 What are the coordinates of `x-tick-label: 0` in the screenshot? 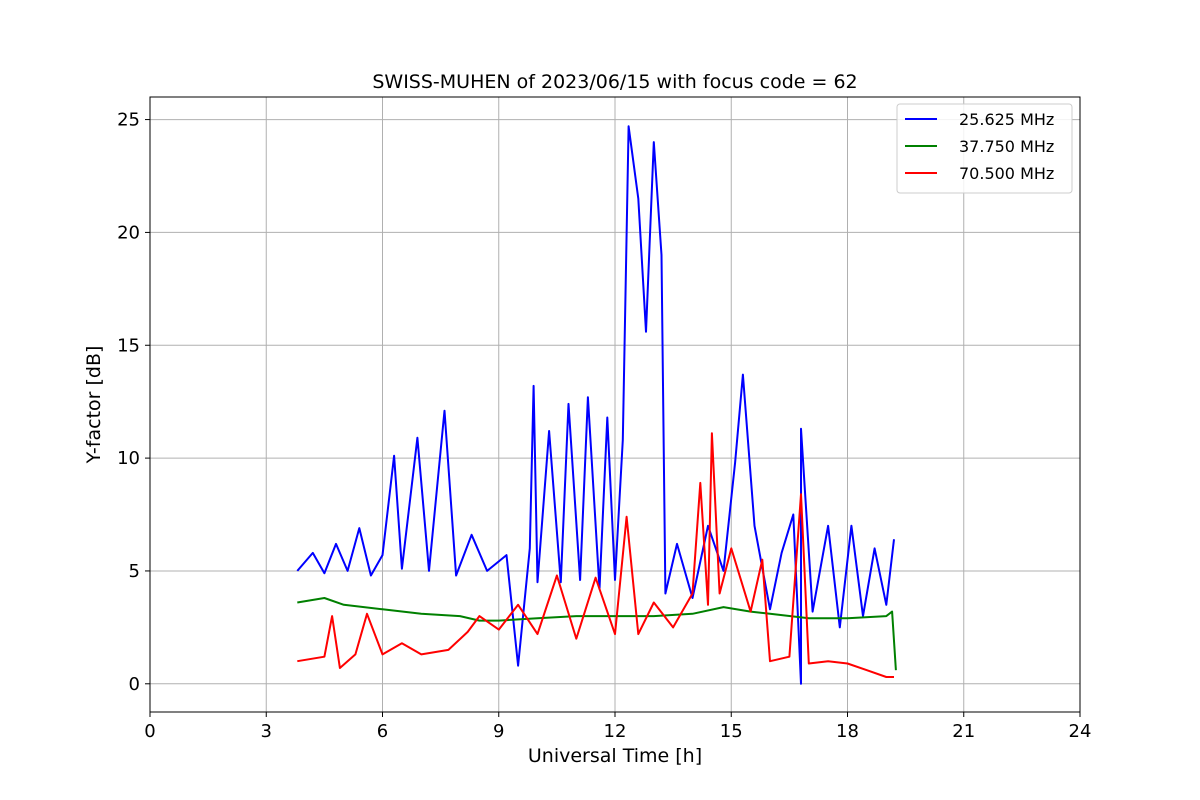 It's located at (149, 731).